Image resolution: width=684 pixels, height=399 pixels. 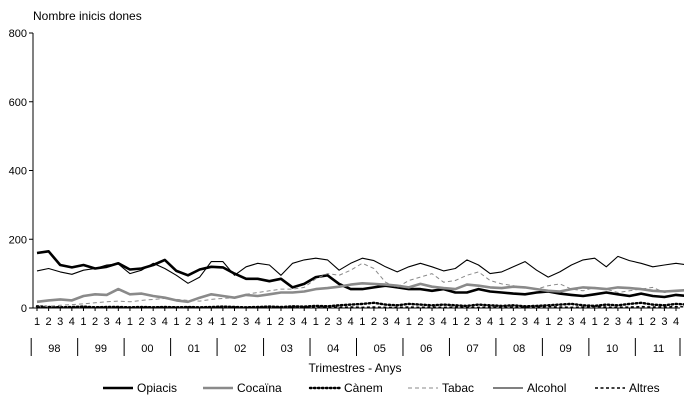 I want to click on series-line-tabac, so click(x=360, y=285).